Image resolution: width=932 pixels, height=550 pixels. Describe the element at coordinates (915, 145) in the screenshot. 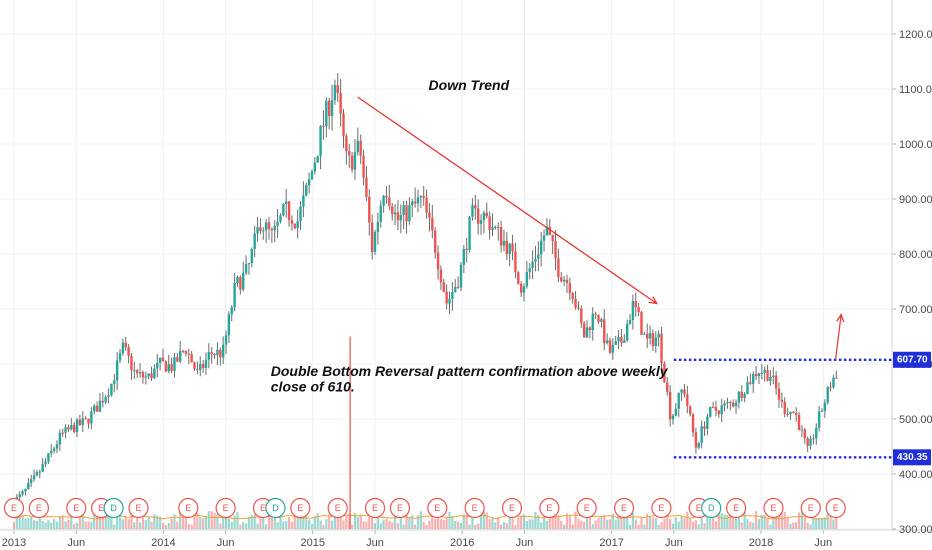

I see `y-tick-label: 1000.00` at that location.